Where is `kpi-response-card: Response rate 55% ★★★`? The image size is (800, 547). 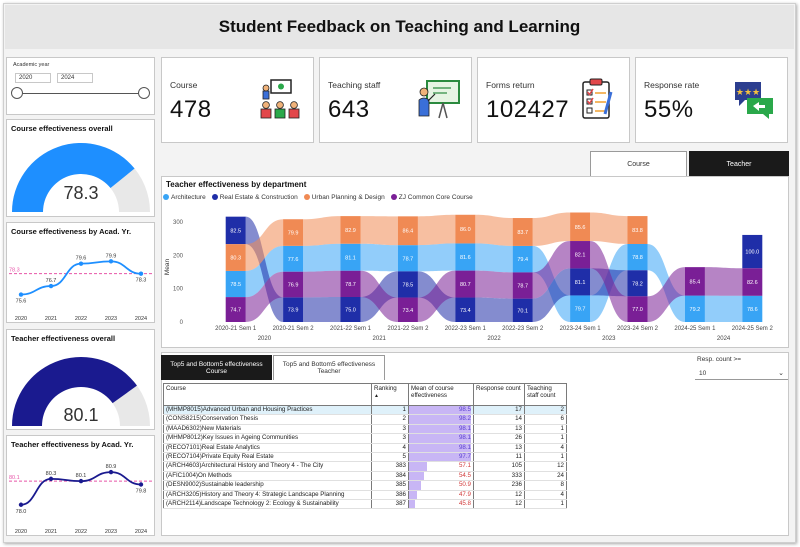
kpi-response-card: Response rate 55% ★★★ is located at coordinates (711, 100).